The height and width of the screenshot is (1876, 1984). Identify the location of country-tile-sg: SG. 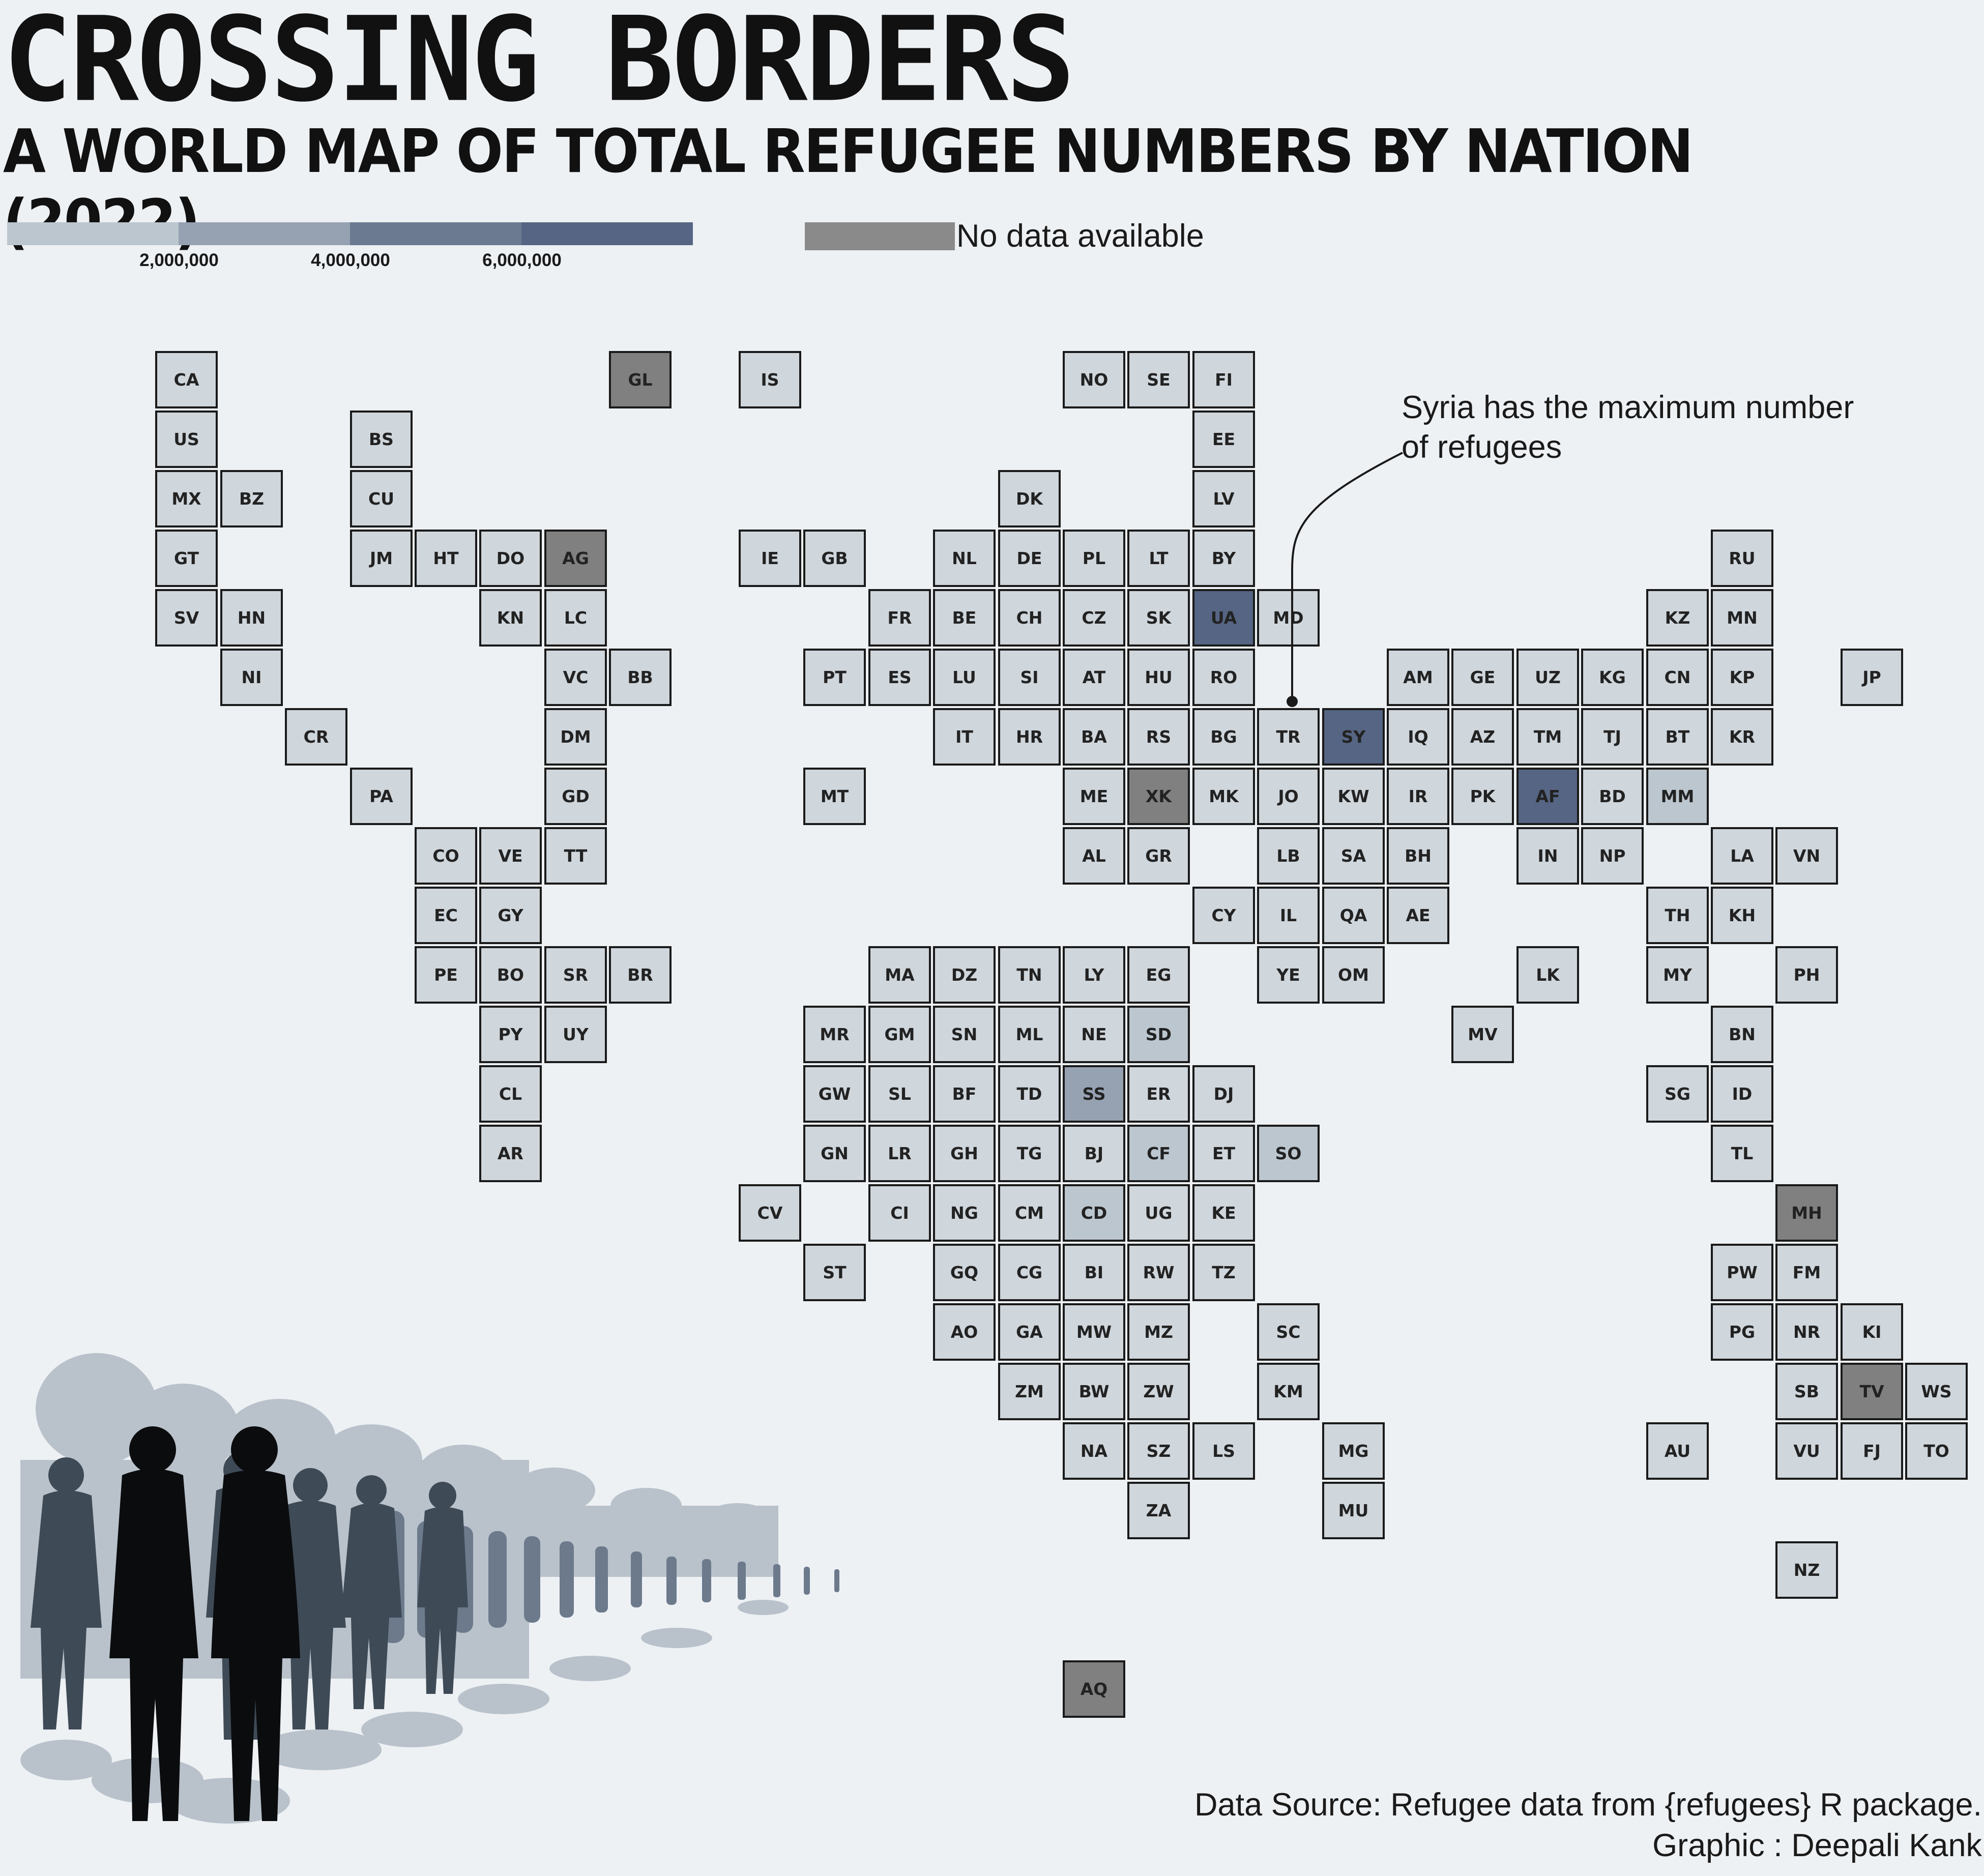
(1678, 1094).